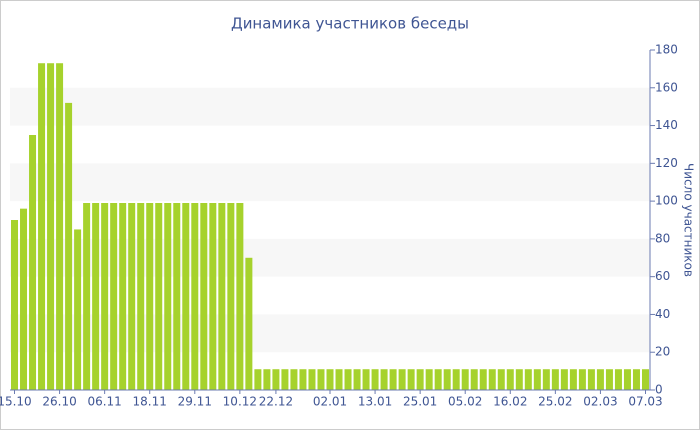 This screenshot has width=700, height=430. What do you see at coordinates (555, 402) in the screenshot?
I see `x-tick-label: 25.02` at bounding box center [555, 402].